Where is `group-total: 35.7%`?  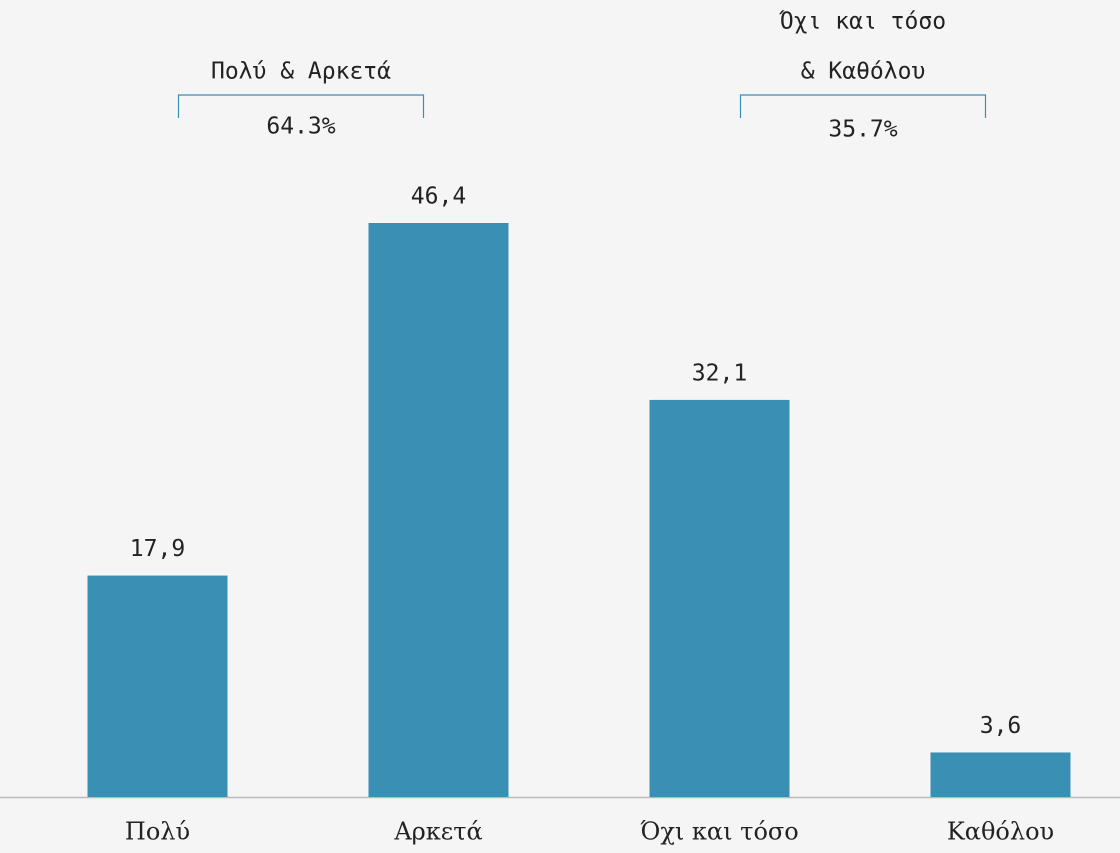
group-total: 35.7% is located at coordinates (862, 130).